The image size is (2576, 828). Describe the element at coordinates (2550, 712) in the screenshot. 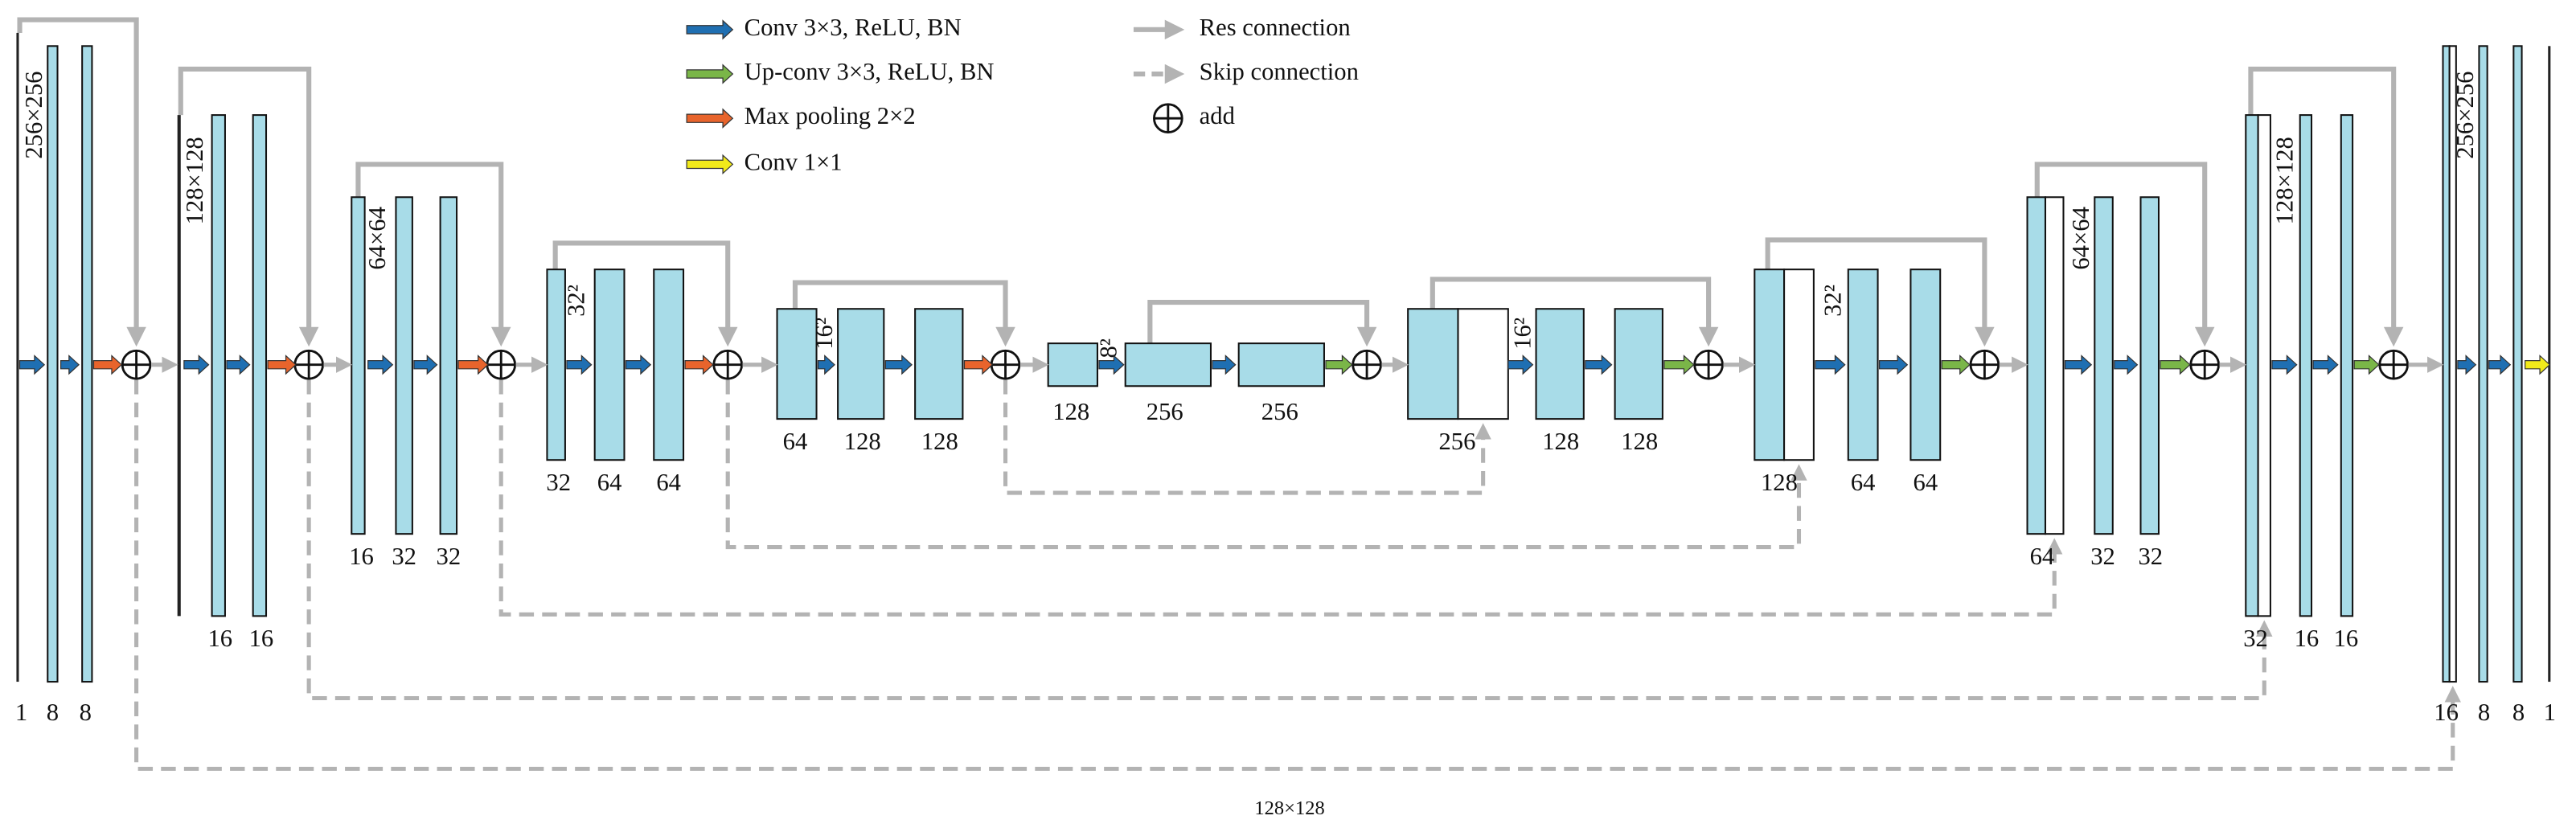

I see `channel-label: 1` at that location.